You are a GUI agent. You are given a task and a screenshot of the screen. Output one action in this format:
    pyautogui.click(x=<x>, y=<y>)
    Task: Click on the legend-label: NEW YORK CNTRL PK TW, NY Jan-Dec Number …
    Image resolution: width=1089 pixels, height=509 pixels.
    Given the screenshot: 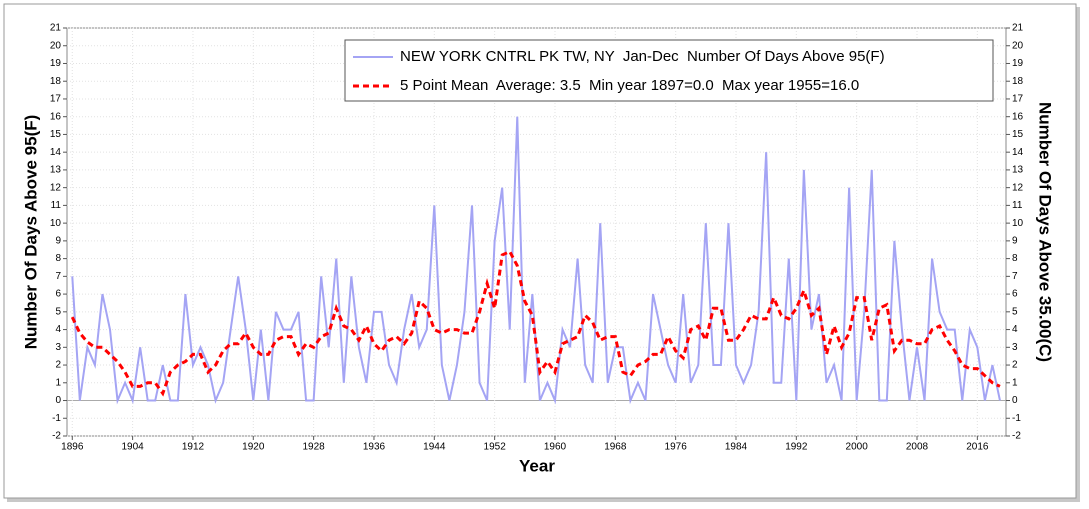 What is the action you would take?
    pyautogui.click(x=642, y=56)
    